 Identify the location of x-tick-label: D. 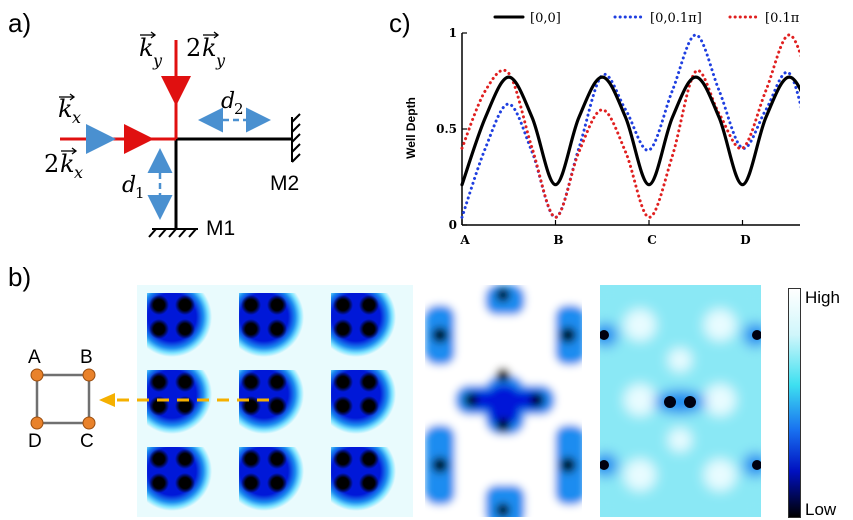
(745, 240).